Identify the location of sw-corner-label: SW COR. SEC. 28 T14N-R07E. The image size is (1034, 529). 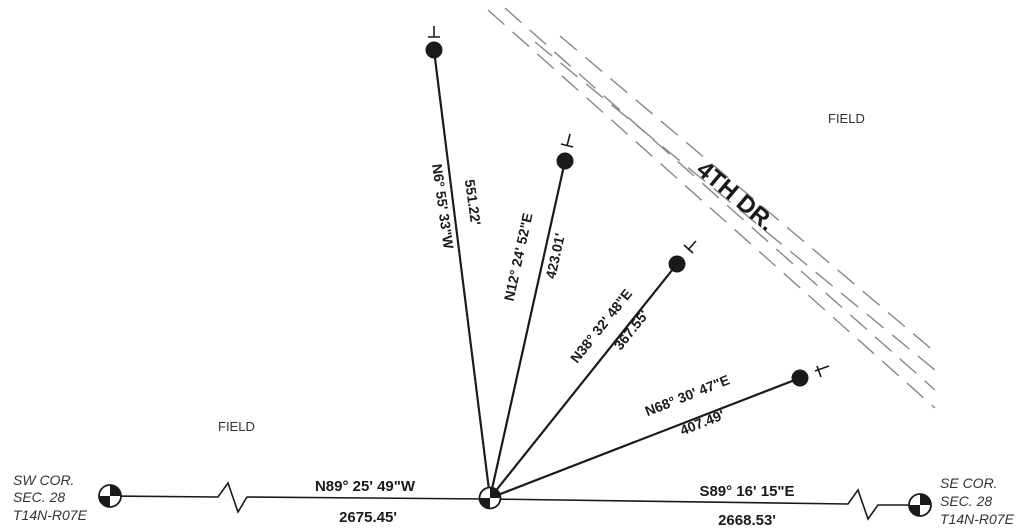
(50, 497).